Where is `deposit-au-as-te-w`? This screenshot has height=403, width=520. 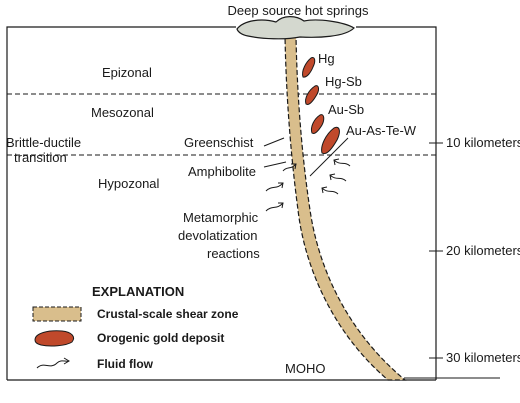
deposit-au-as-te-w is located at coordinates (330, 140).